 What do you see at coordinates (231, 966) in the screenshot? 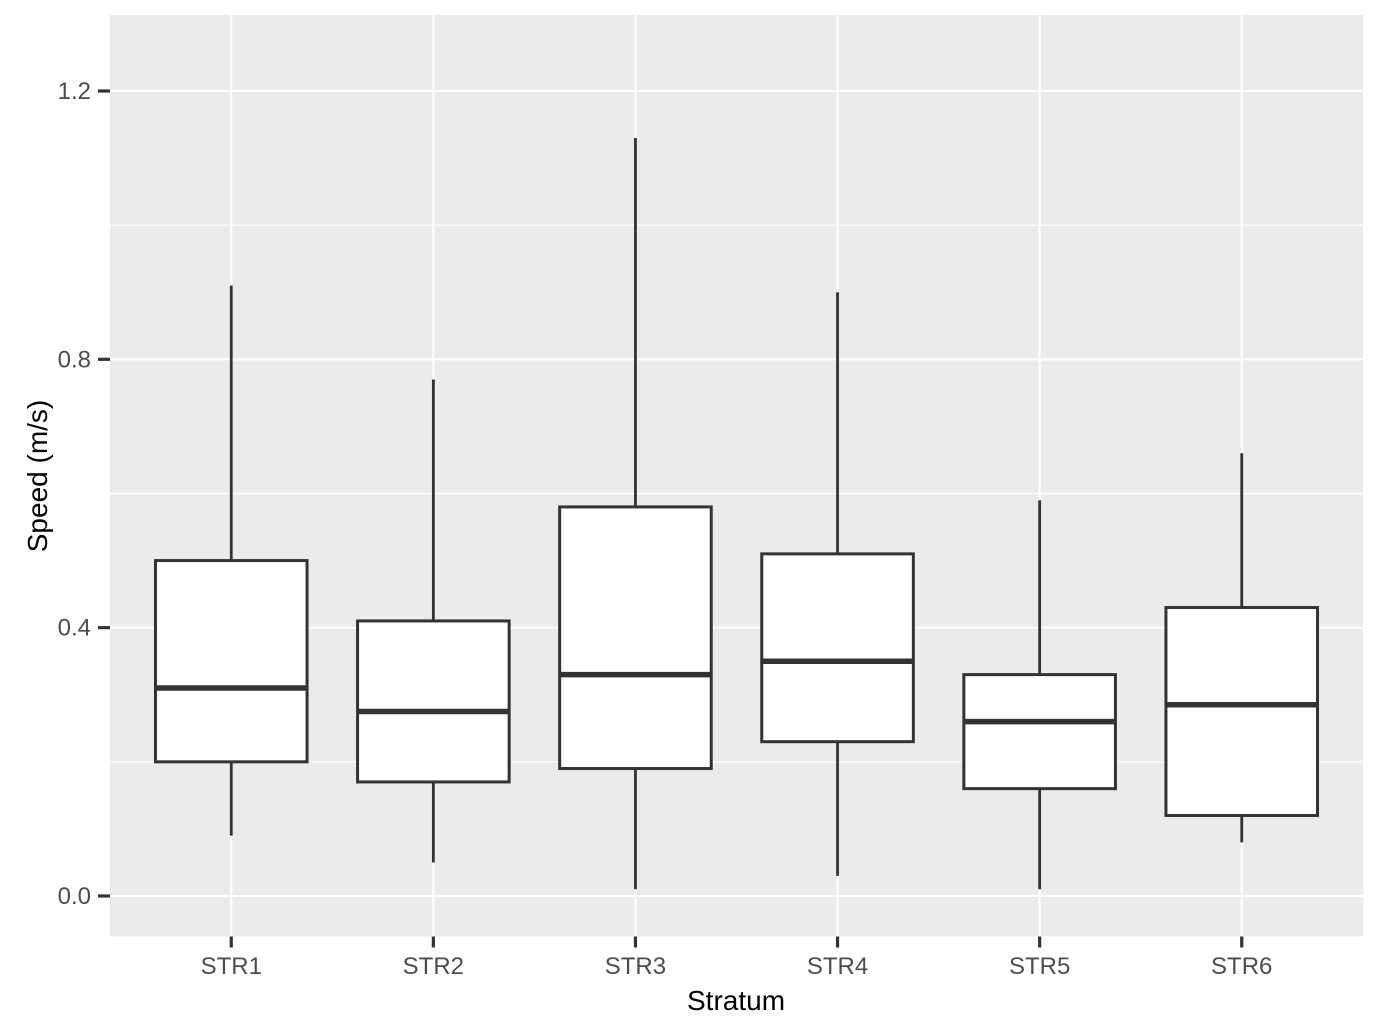
I see `x-tick-label: STR1` at bounding box center [231, 966].